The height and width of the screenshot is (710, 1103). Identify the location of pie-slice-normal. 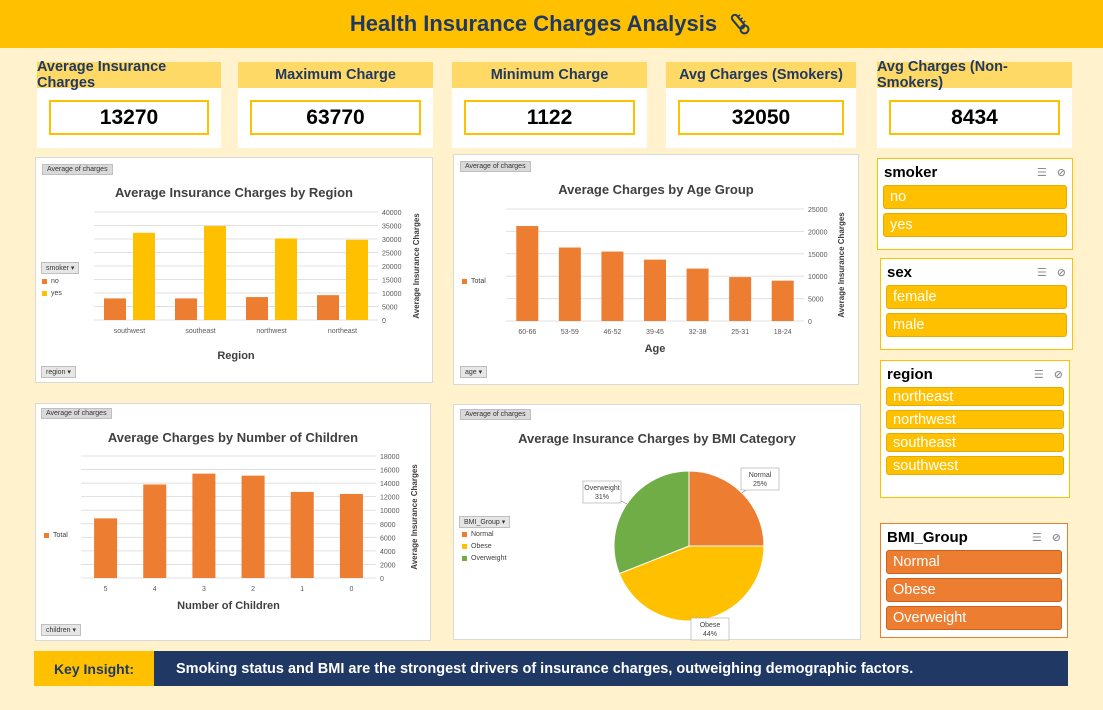
(726, 508).